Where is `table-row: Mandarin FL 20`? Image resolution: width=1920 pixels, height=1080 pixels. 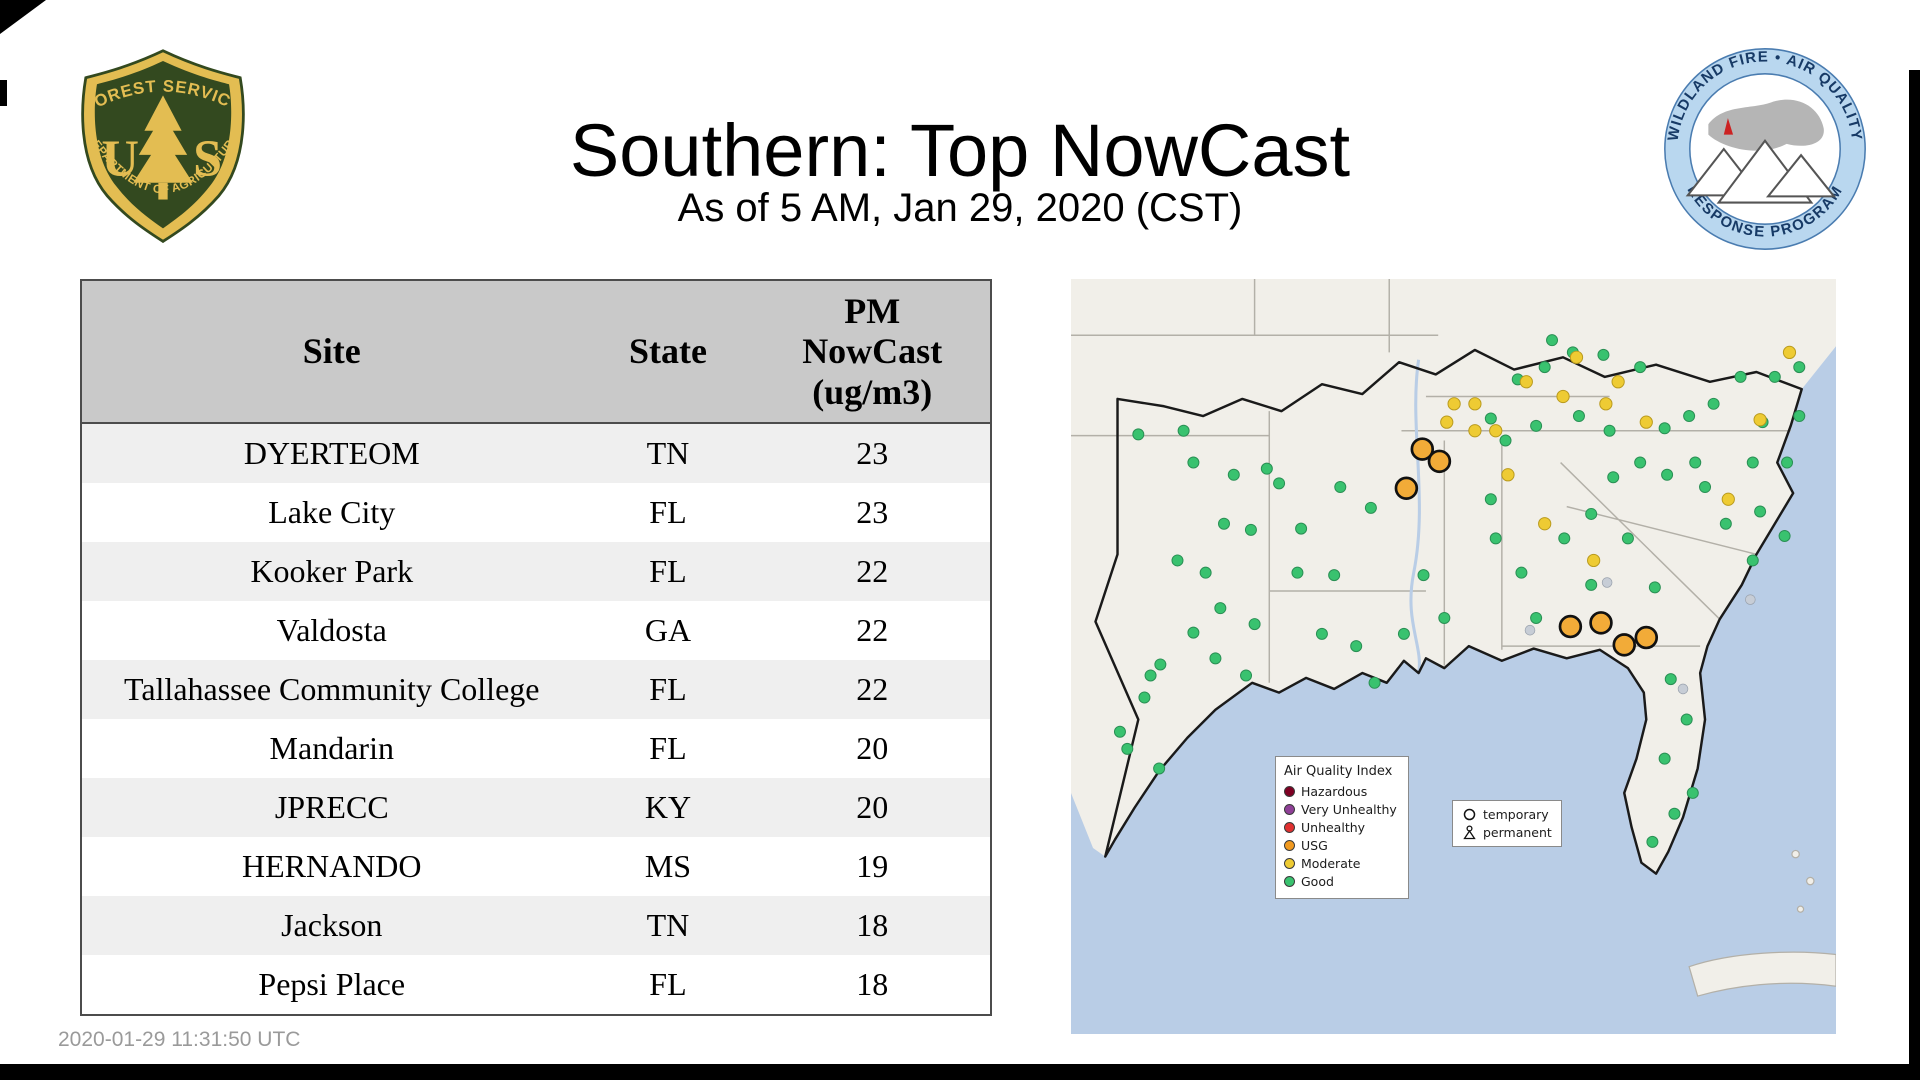
table-row: Mandarin FL 20 is located at coordinates (536, 748).